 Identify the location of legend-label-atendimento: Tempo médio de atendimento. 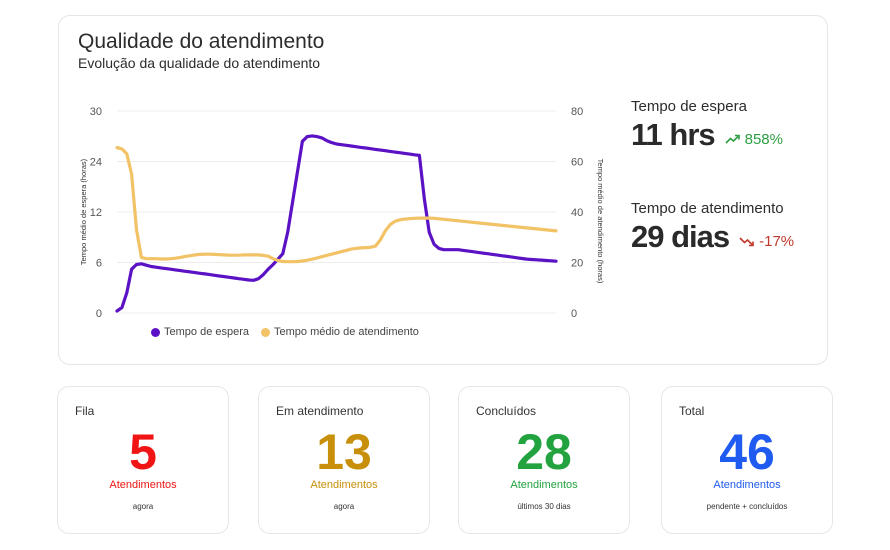
(346, 332).